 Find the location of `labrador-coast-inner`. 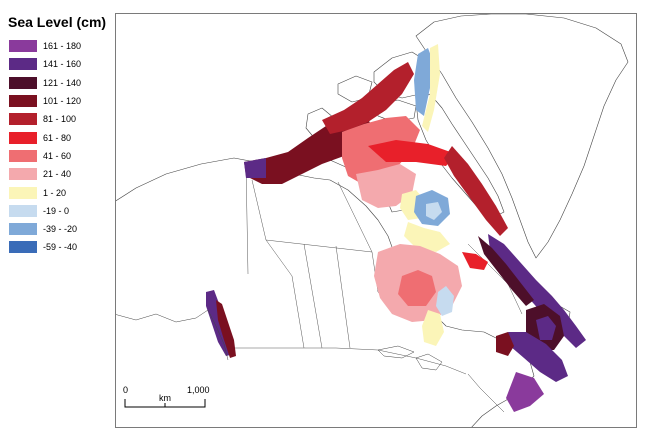

labrador-coast-inner is located at coordinates (506, 271).